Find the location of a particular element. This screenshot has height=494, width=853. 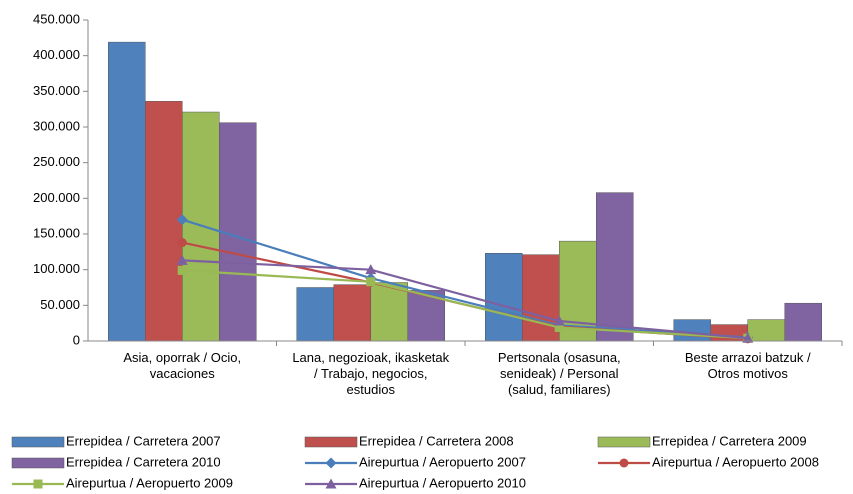

y-tick-label: 400.000 is located at coordinates (56, 54).